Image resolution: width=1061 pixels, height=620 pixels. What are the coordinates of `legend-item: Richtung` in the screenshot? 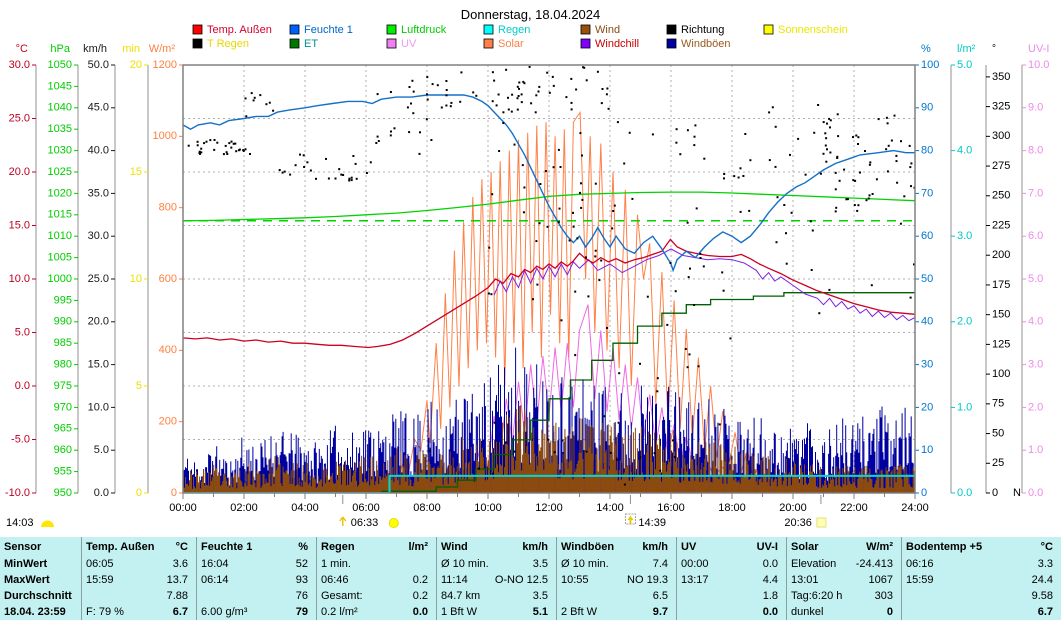 It's located at (695, 30).